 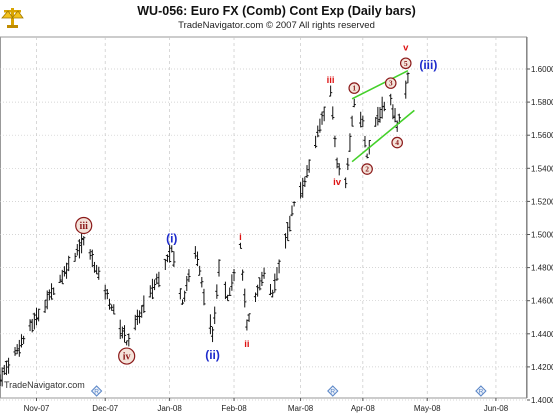 I want to click on wave-label: (ii), so click(x=212, y=355).